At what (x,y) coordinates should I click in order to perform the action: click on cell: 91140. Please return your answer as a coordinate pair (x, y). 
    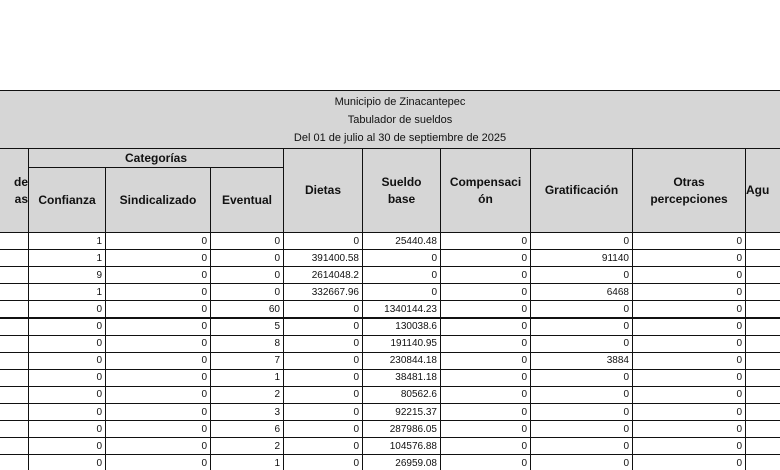
    Looking at the image, I should click on (581, 258).